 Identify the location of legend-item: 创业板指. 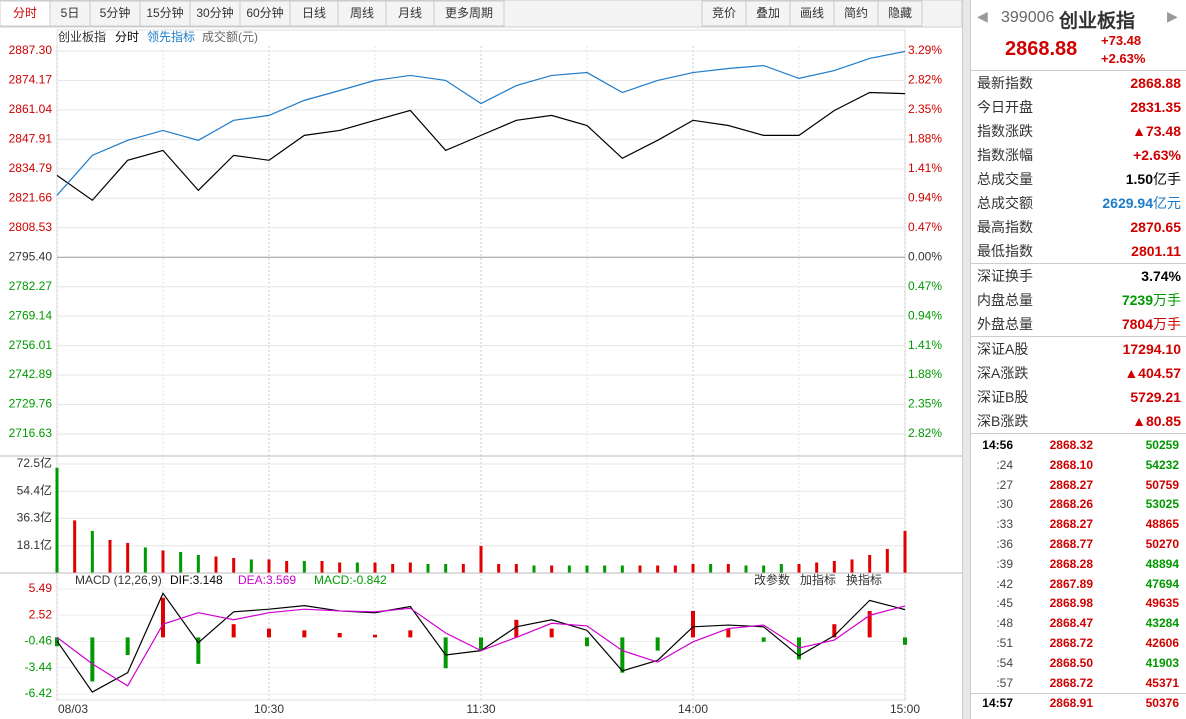
(82, 36).